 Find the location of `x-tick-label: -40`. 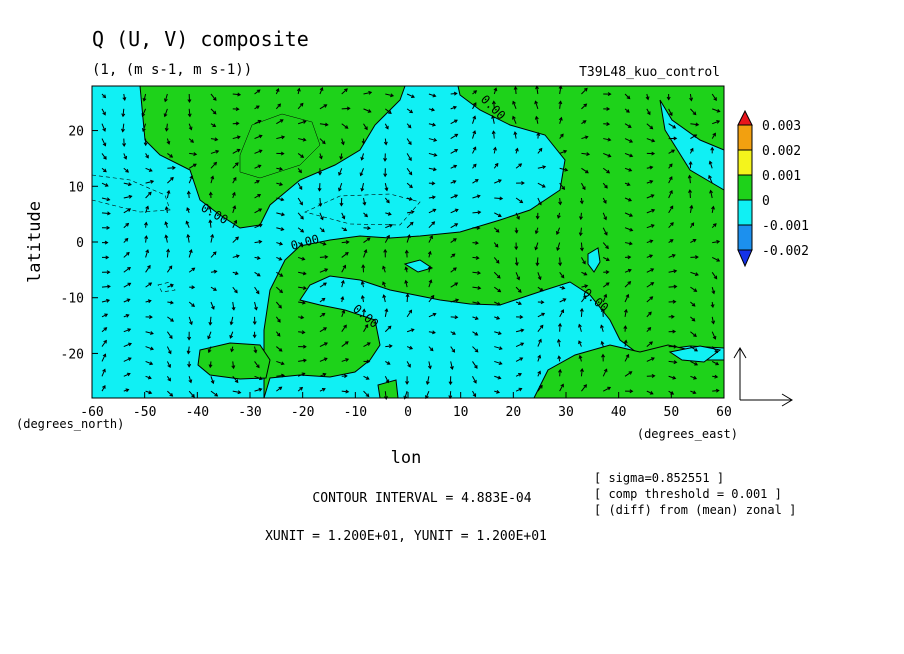

x-tick-label: -40 is located at coordinates (197, 412).